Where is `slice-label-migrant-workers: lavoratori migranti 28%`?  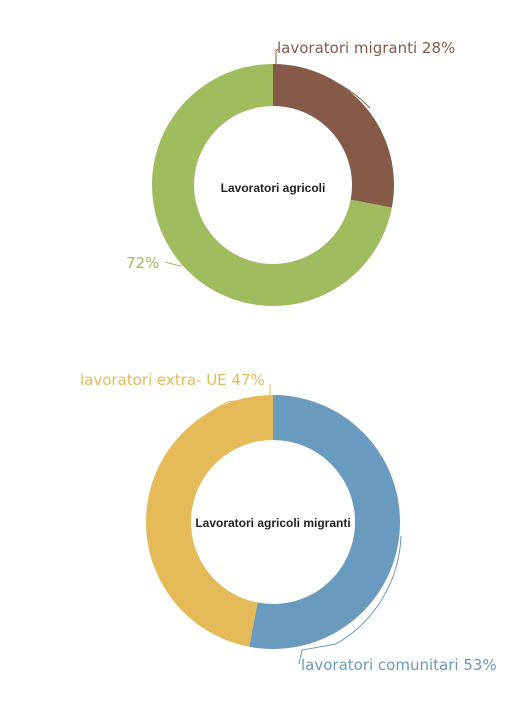
slice-label-migrant-workers: lavoratori migranti 28% is located at coordinates (366, 48).